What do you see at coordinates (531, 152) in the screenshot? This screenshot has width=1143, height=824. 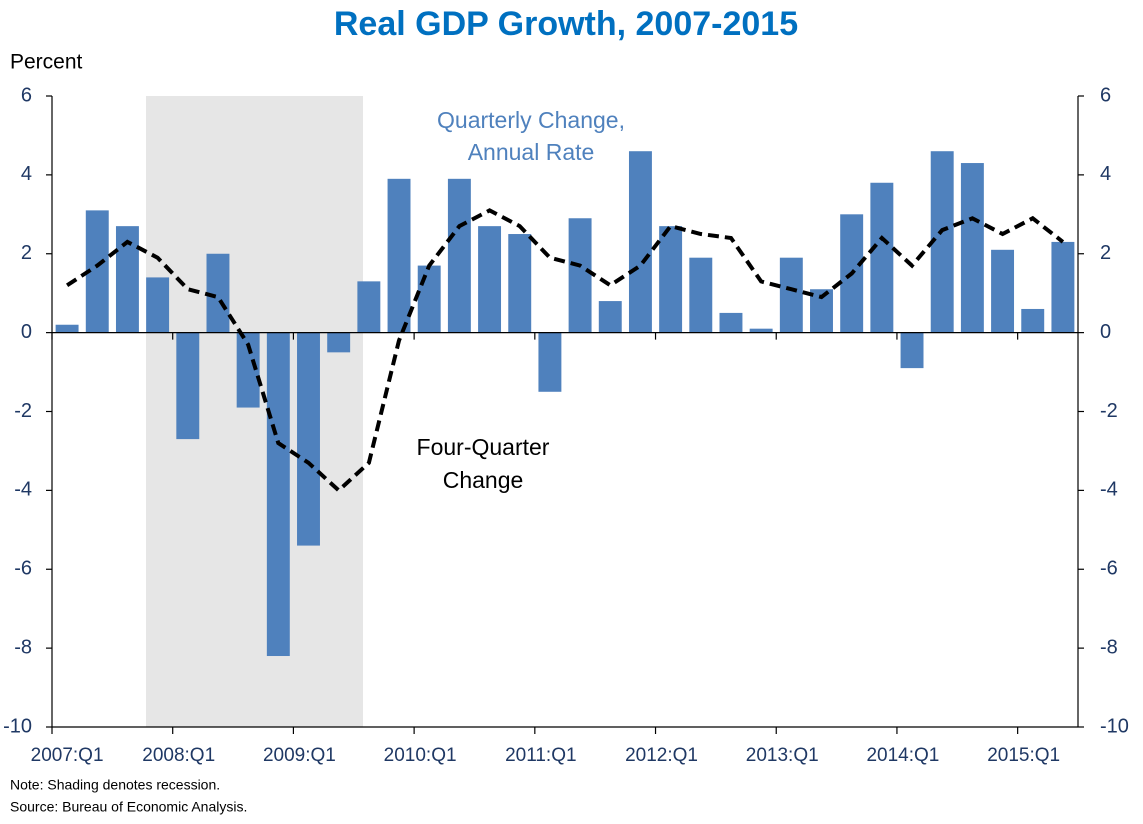 I see `series-label: Annual Rate` at bounding box center [531, 152].